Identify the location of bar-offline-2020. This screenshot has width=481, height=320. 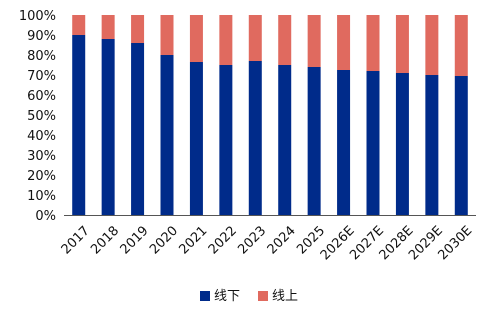
(167, 135).